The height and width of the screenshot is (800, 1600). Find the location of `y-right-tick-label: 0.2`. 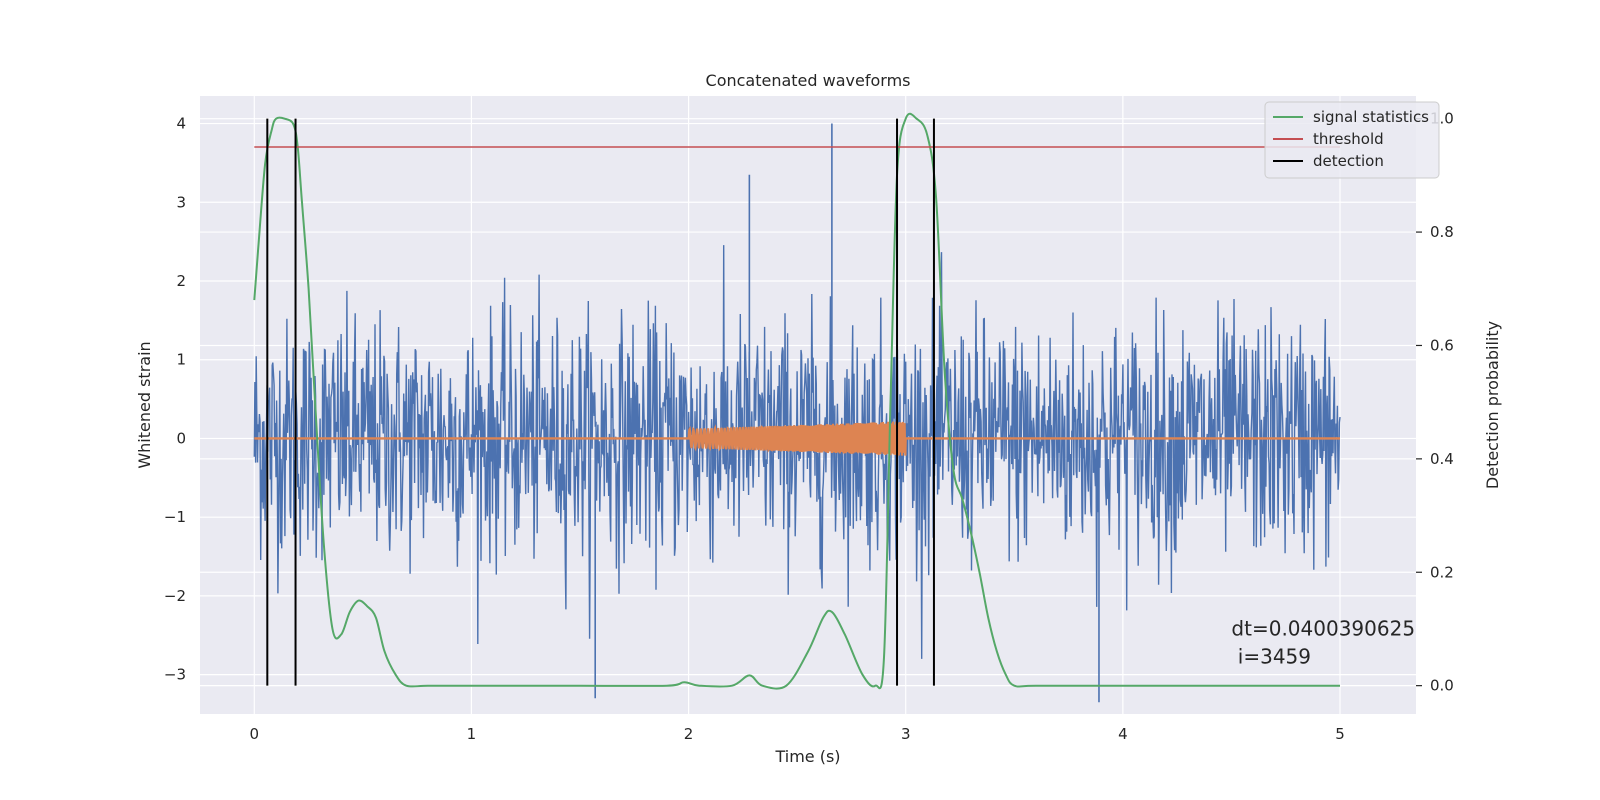

y-right-tick-label: 0.2 is located at coordinates (1442, 572).